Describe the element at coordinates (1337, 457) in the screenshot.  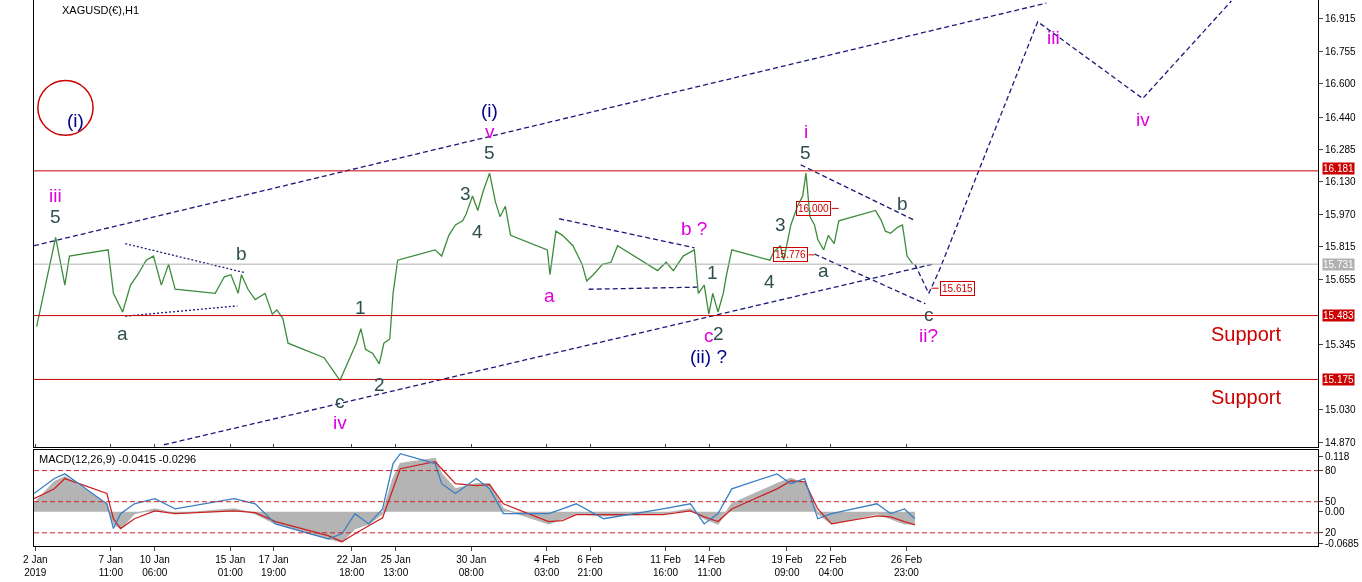
I see `y-tick-label: 0.118` at that location.